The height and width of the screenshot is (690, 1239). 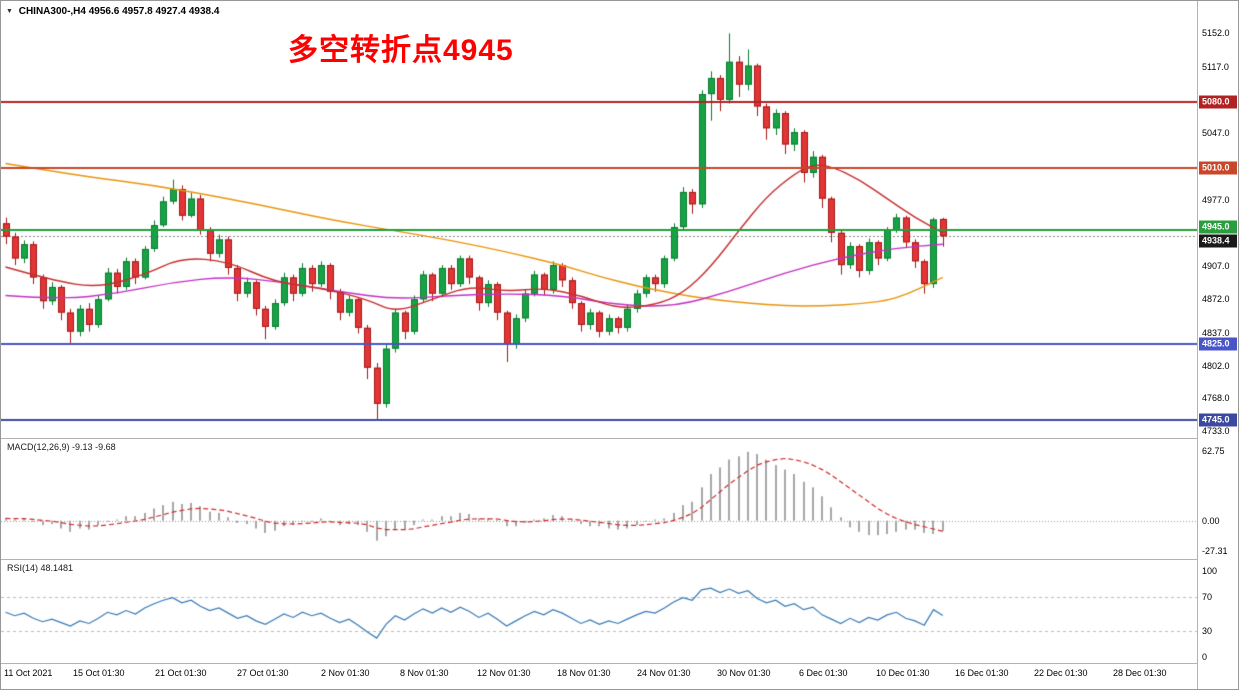 I want to click on price-axis-tick: 4733.0, so click(x=1216, y=431).